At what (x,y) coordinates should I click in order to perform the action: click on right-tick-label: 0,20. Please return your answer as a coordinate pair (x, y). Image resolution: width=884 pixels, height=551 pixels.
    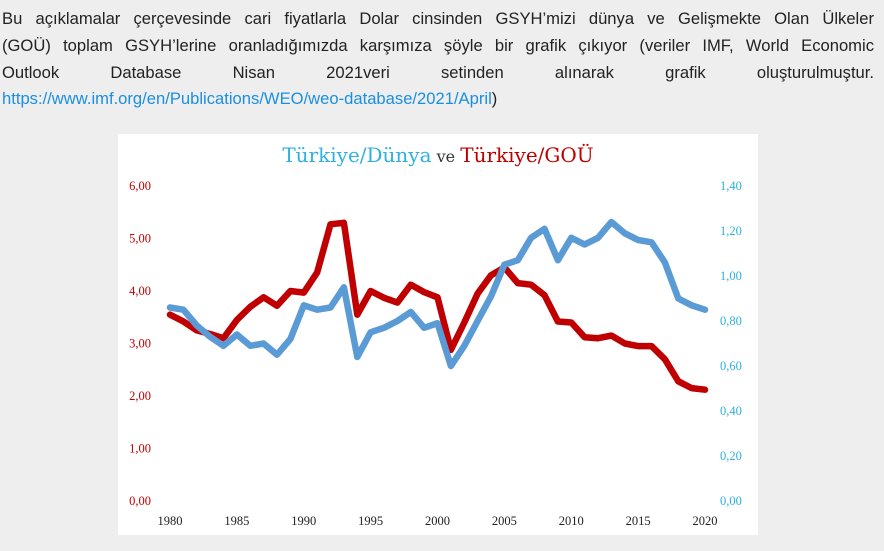
    Looking at the image, I should click on (731, 456).